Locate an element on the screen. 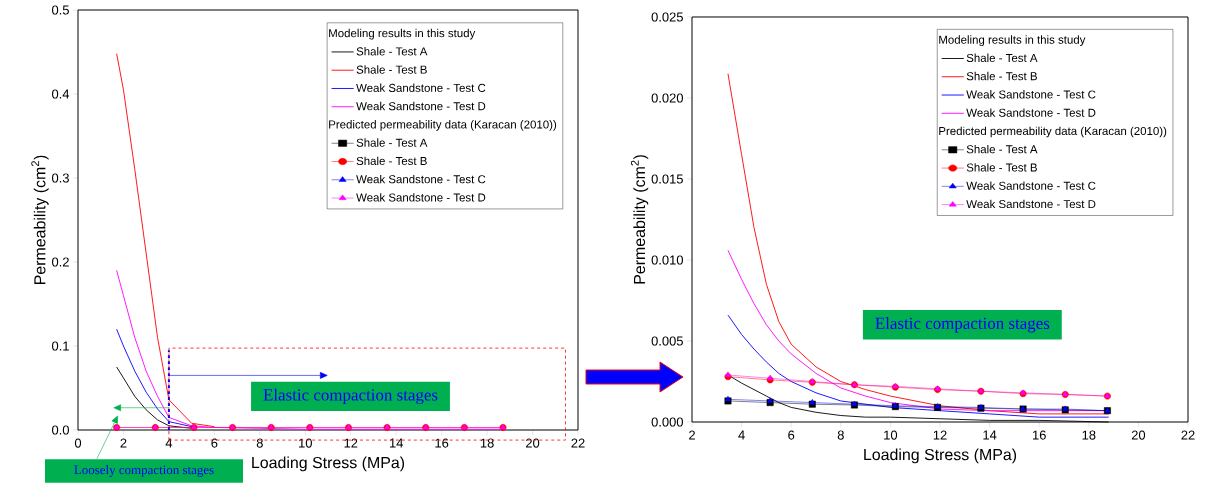  y-tick-label: 0.3 is located at coordinates (60, 178).